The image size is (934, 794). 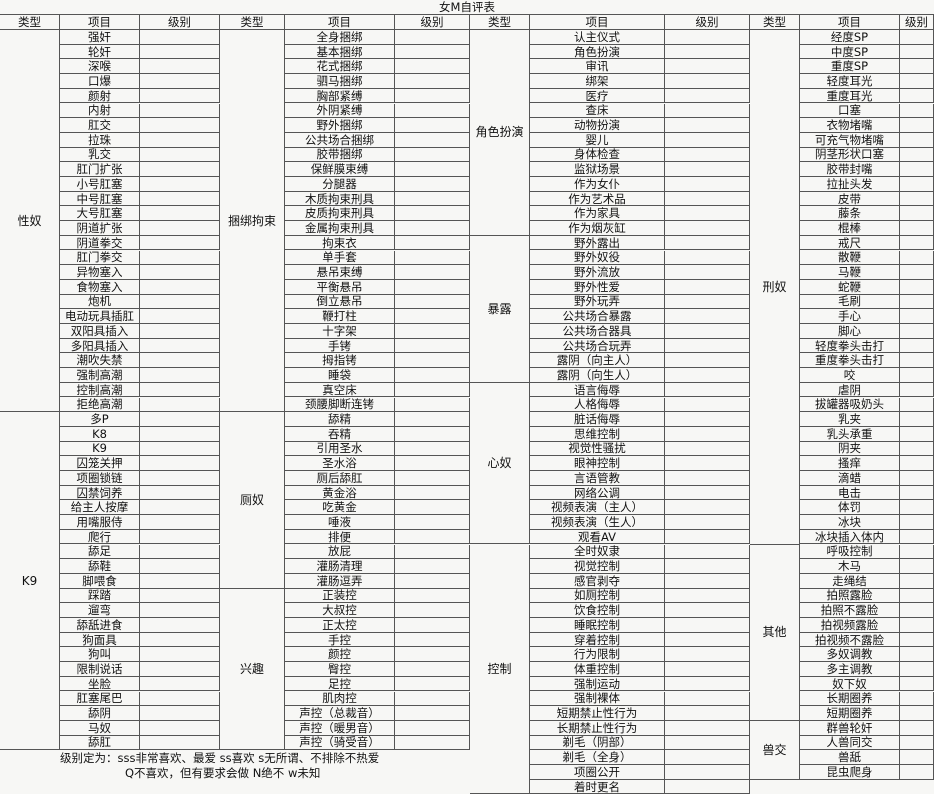 I want to click on column-header: 项目, so click(x=597, y=22).